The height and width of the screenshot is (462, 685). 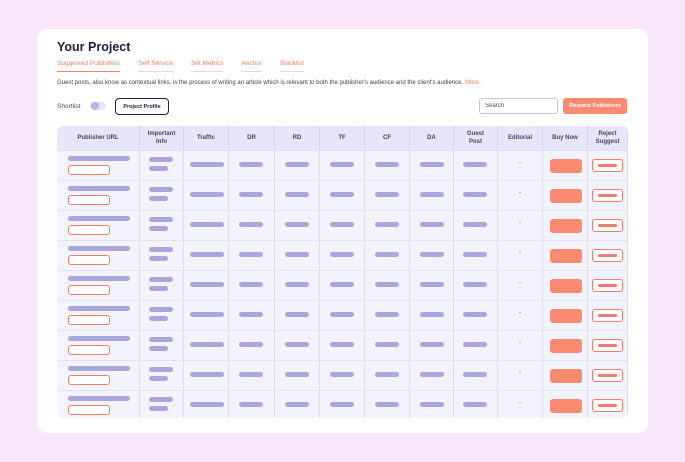 What do you see at coordinates (387, 138) in the screenshot?
I see `column-header-cf: CF` at bounding box center [387, 138].